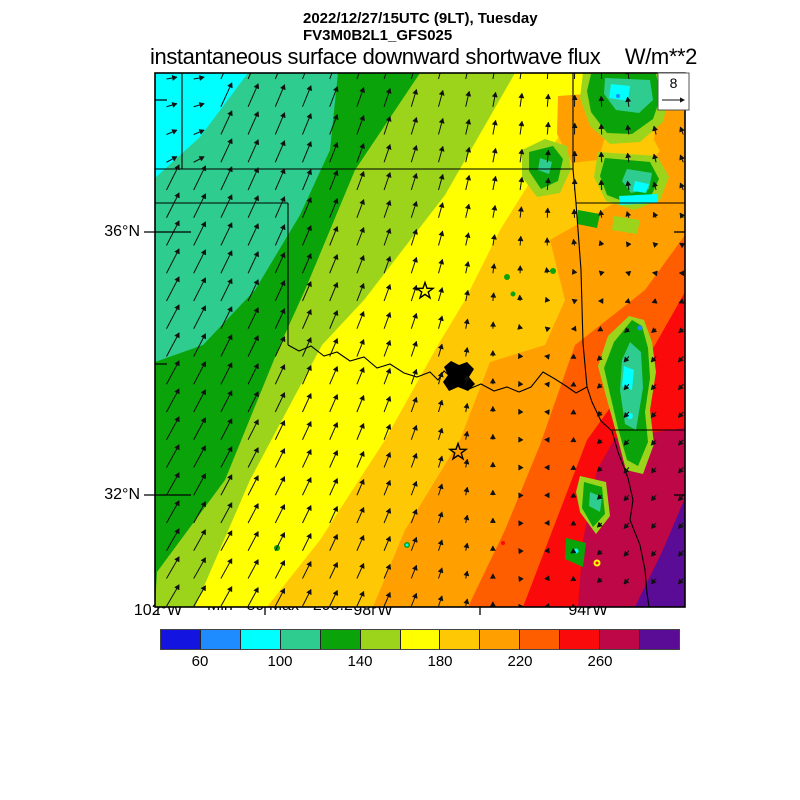  I want to click on plot-model-title: FV3M0B2L1_GFS025, so click(378, 35).